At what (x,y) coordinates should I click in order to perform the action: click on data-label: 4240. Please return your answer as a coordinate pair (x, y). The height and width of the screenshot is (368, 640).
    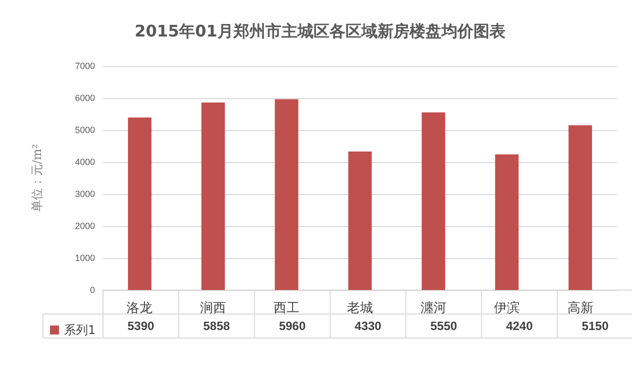
    Looking at the image, I should click on (520, 326).